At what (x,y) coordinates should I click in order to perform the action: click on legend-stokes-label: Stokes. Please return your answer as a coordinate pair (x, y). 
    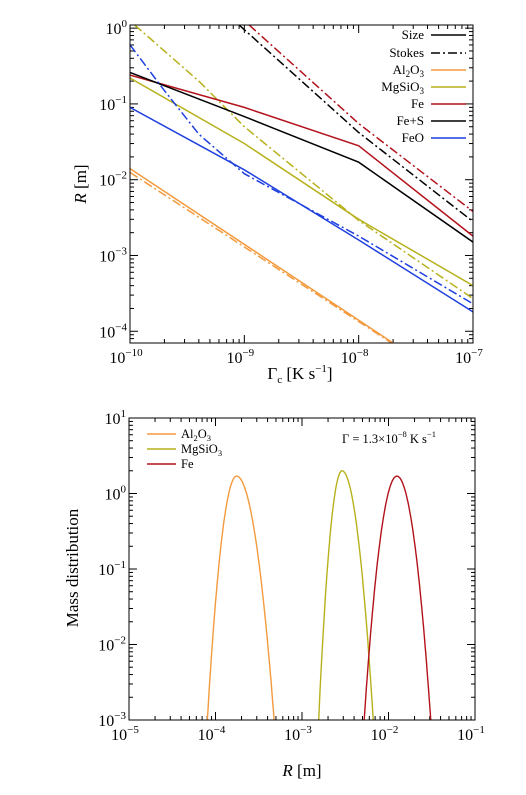
    Looking at the image, I should click on (406, 52).